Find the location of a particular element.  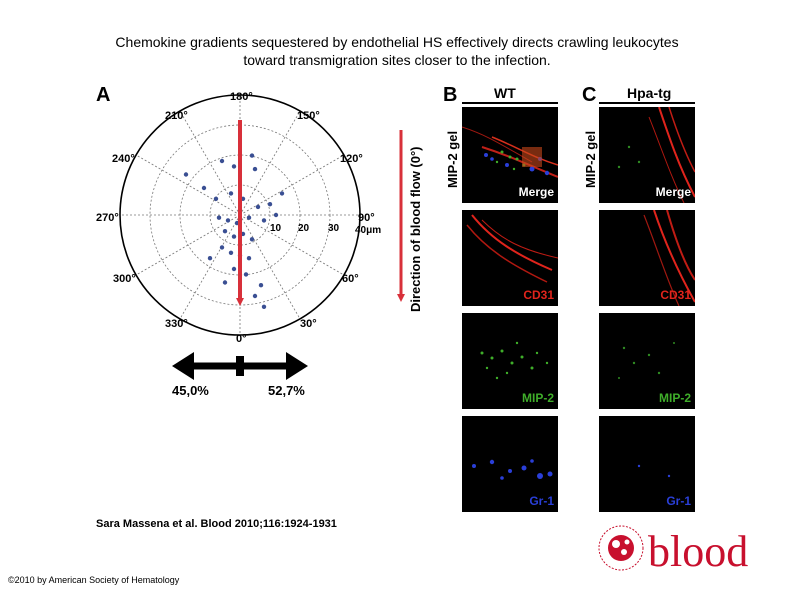

blood-logo-art: blood is located at coordinates (673, 550).